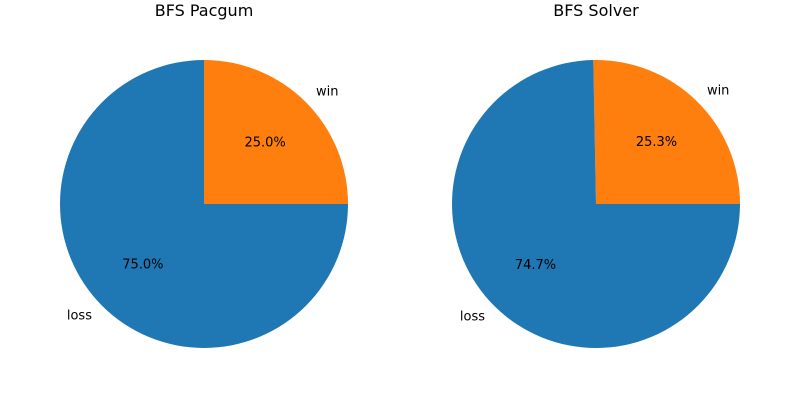 The height and width of the screenshot is (400, 800). I want to click on chart-title: BFS Pacgum, so click(204, 10).